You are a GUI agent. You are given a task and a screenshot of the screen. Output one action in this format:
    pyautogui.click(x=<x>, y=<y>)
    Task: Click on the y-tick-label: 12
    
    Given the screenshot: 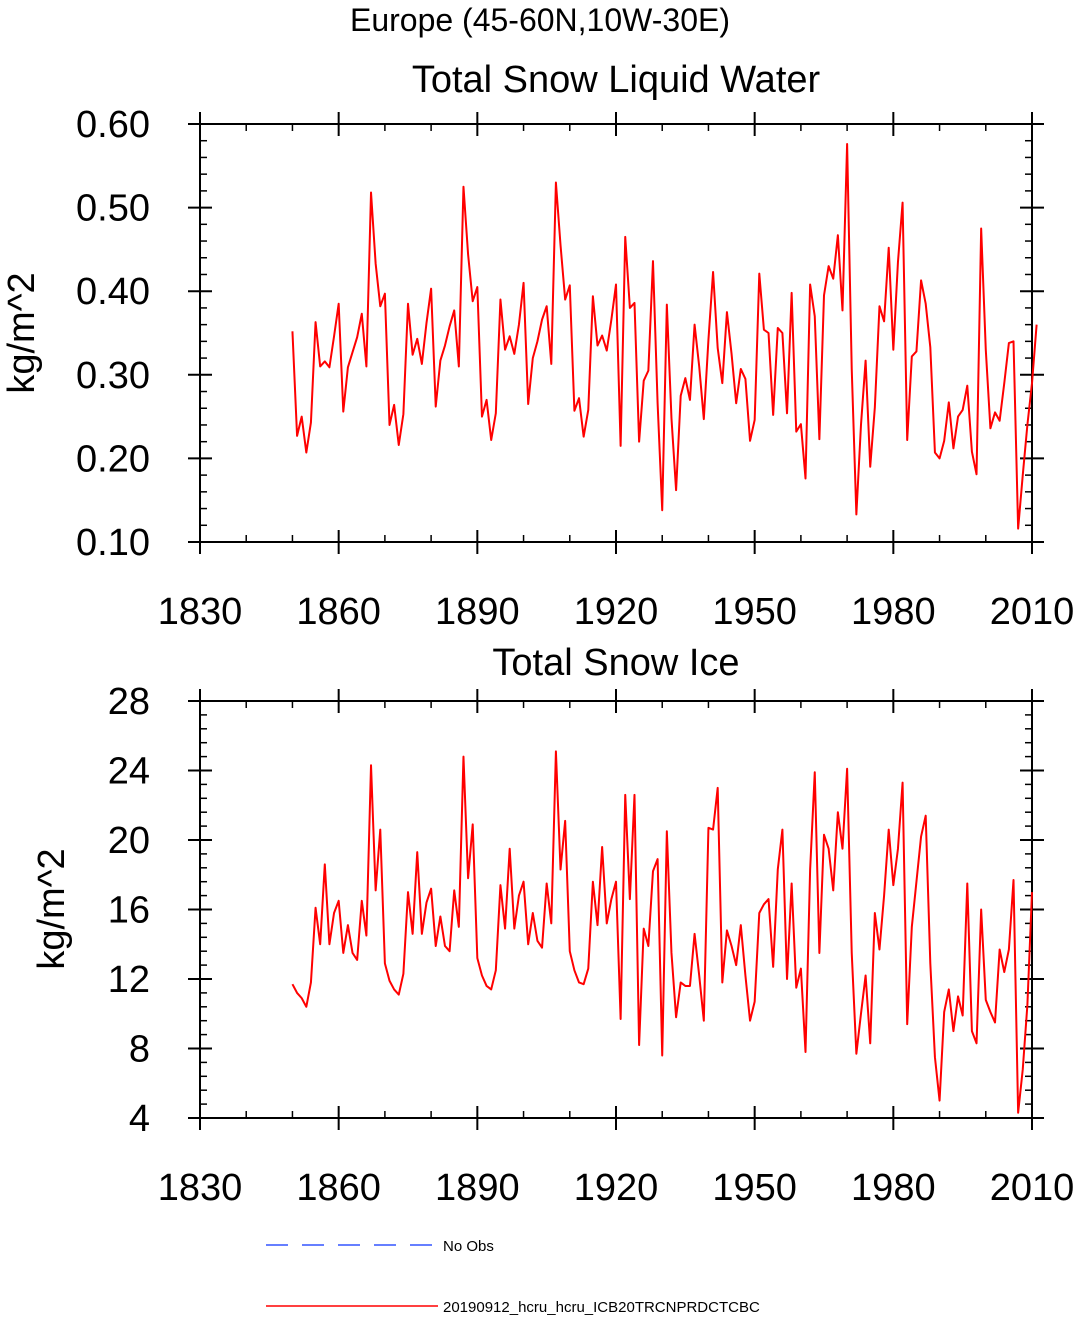 What is the action you would take?
    pyautogui.click(x=129, y=980)
    